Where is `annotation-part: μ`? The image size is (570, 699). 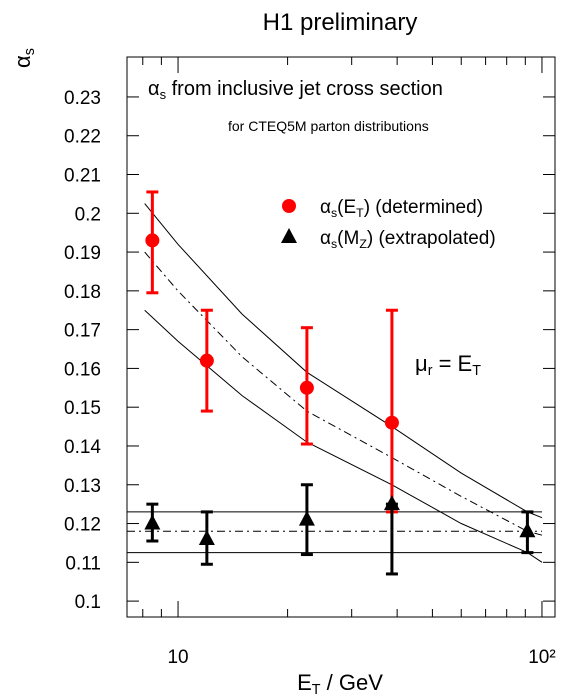
annotation-part: μ is located at coordinates (421, 363).